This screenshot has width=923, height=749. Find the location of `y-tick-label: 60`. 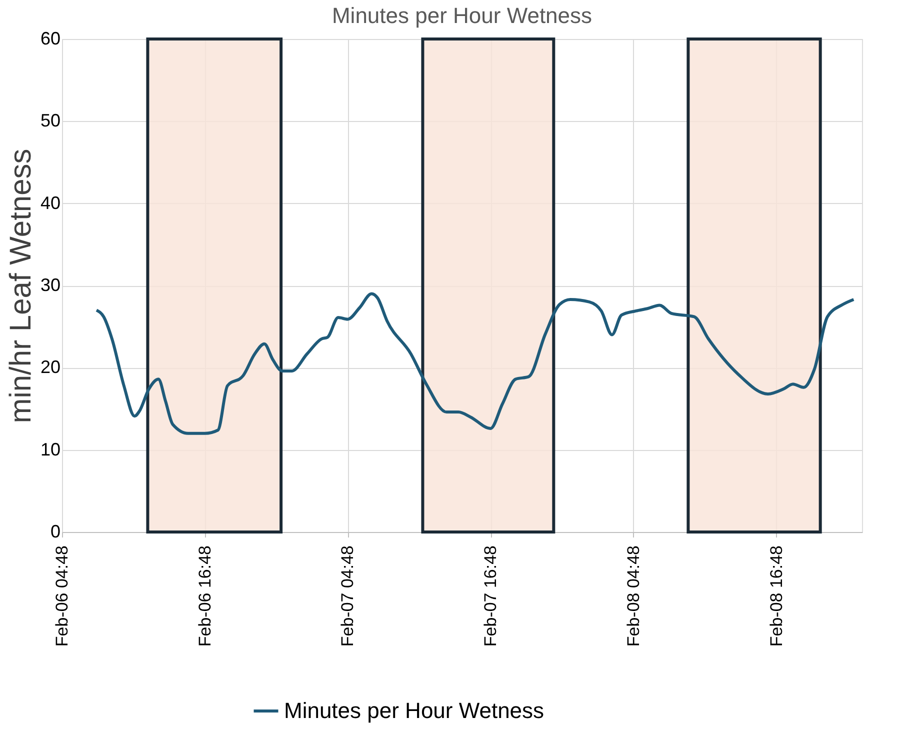

y-tick-label: 60 is located at coordinates (50, 38).